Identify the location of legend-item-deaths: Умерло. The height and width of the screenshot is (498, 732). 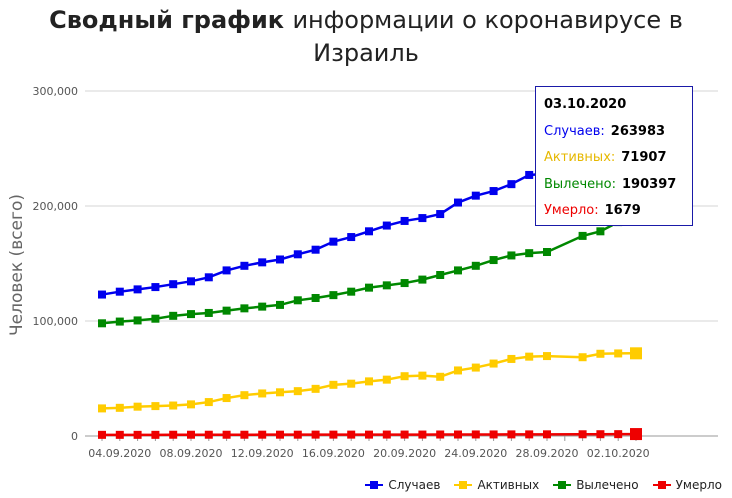
(687, 485).